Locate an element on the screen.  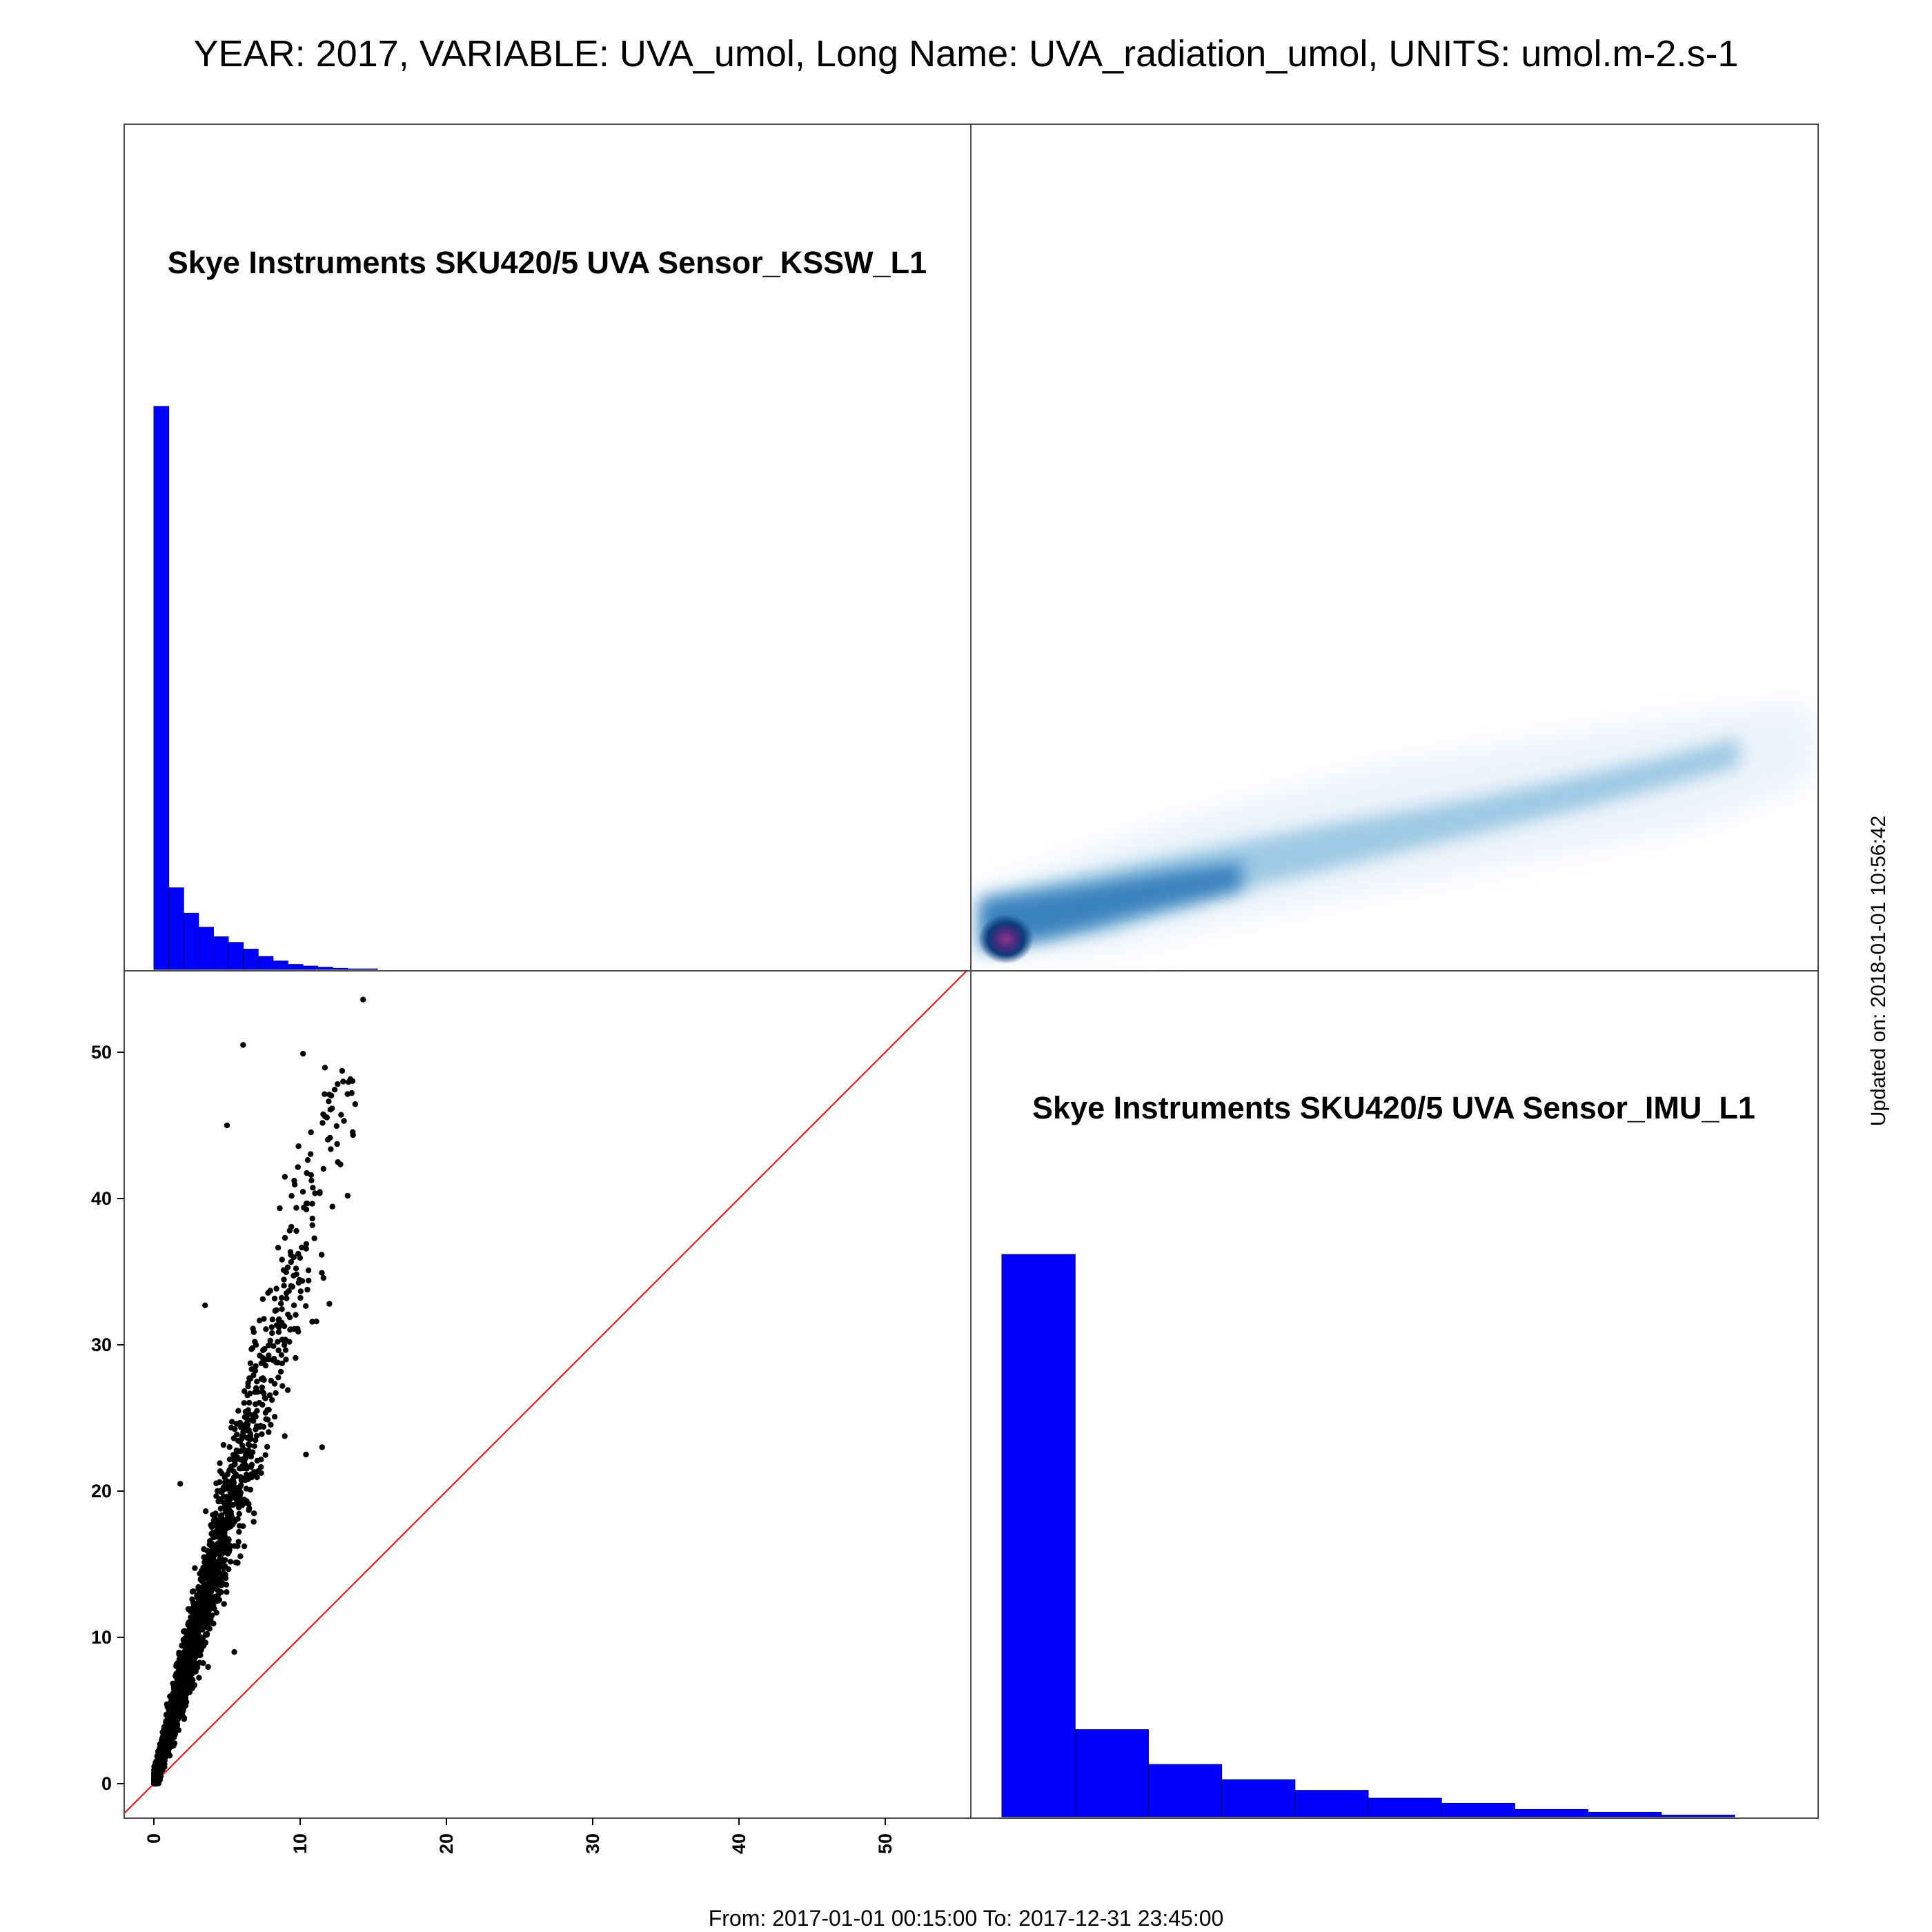
scatter-points is located at coordinates (258, 1391).